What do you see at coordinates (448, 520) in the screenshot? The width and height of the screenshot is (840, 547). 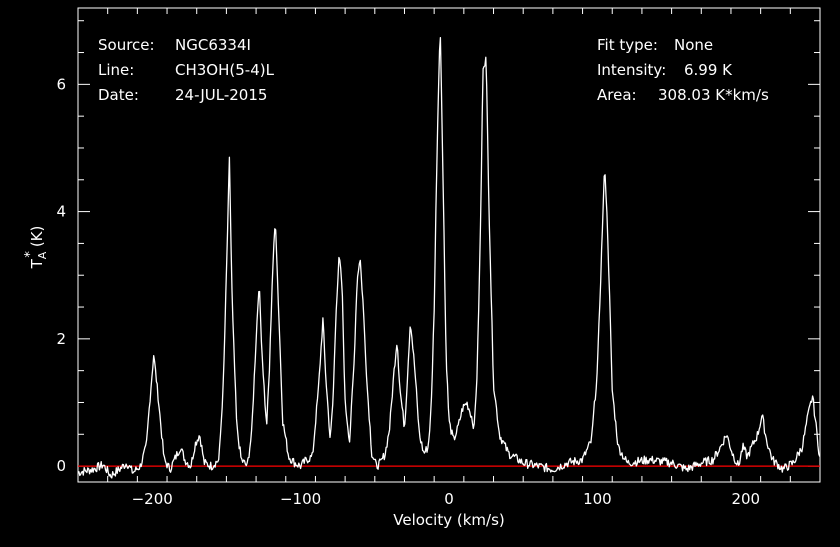 I see `x-axis-label: Velocity (km/s)` at bounding box center [448, 520].